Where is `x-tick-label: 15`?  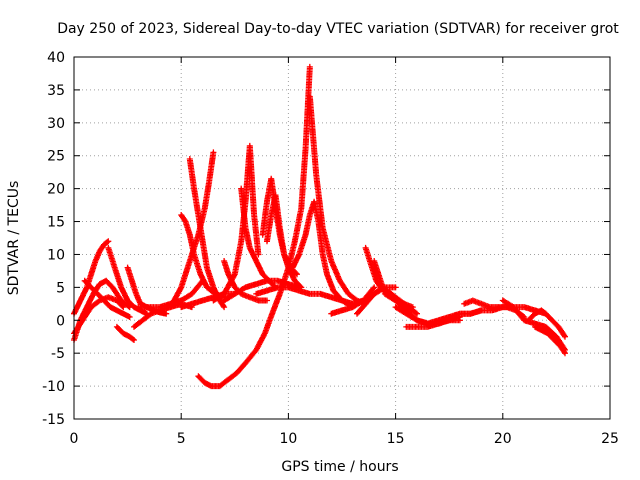
x-tick-label: 15 is located at coordinates (396, 439).